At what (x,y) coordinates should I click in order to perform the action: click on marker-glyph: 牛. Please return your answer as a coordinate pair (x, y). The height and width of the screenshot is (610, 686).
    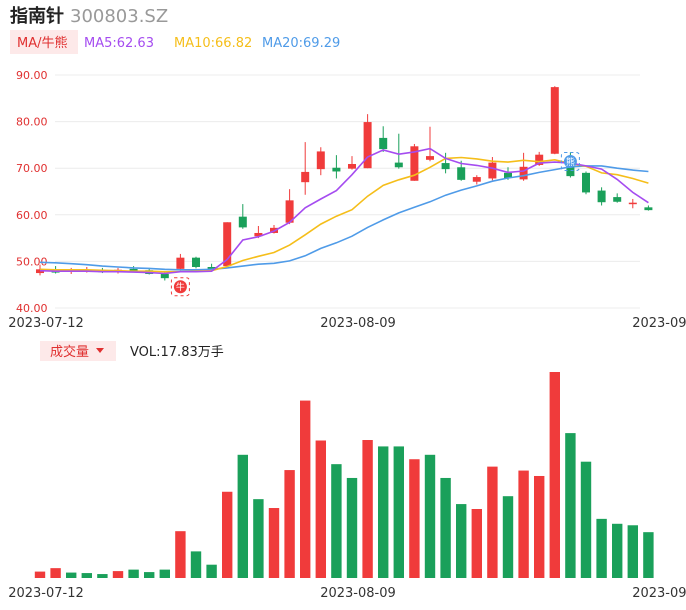
    Looking at the image, I should click on (180, 287).